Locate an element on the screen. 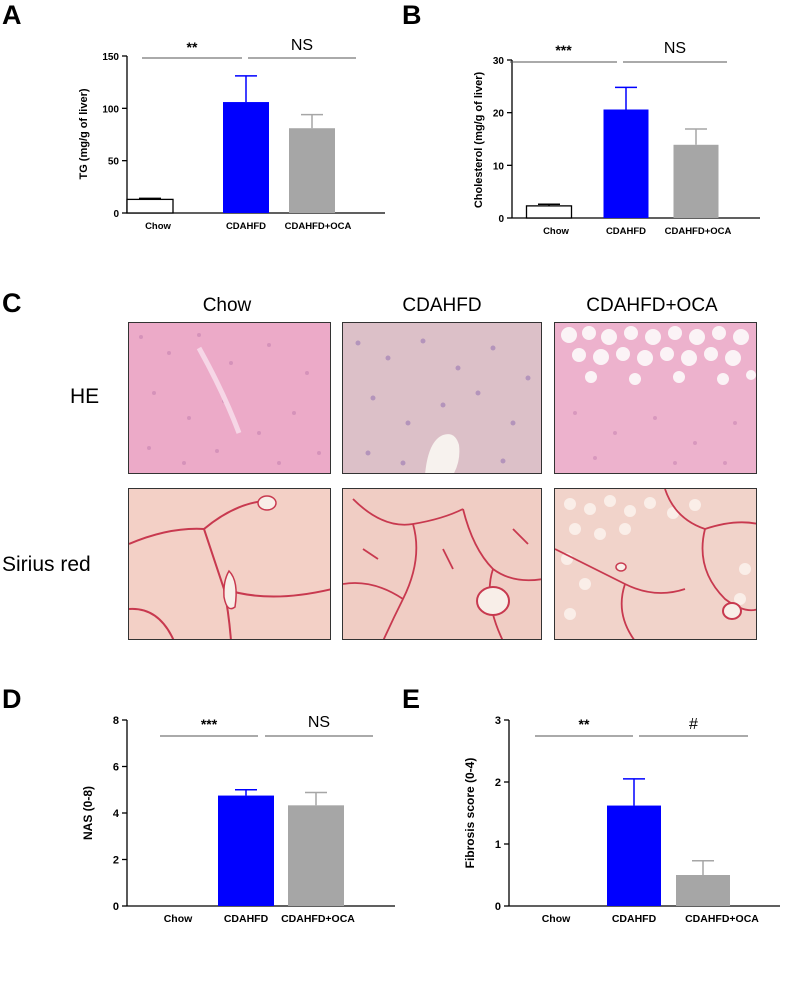 The image size is (787, 983). panel-letter-a: A is located at coordinates (12, 15).